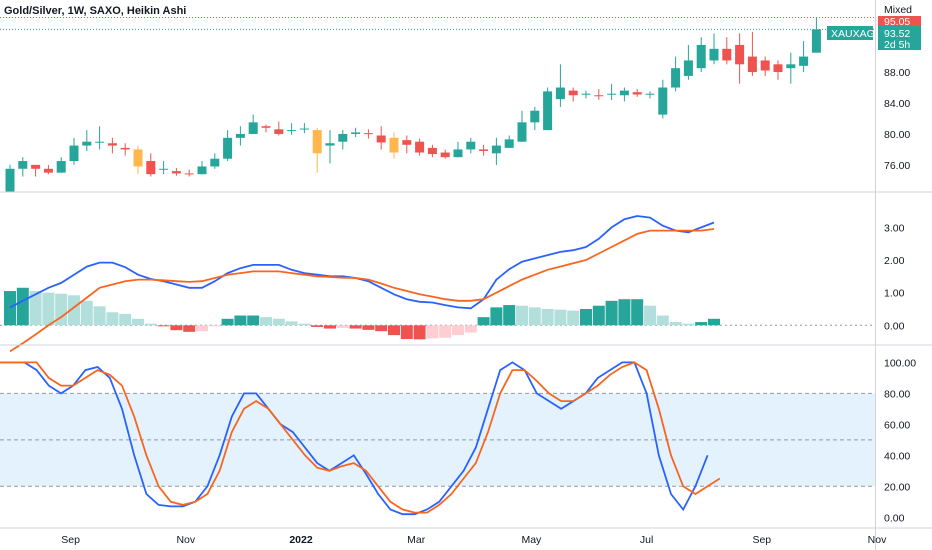 This screenshot has width=932, height=550. What do you see at coordinates (900, 440) in the screenshot?
I see `stoch-axis: 0.00 20.00 40.00 60.00 80.00 100.00` at bounding box center [900, 440].